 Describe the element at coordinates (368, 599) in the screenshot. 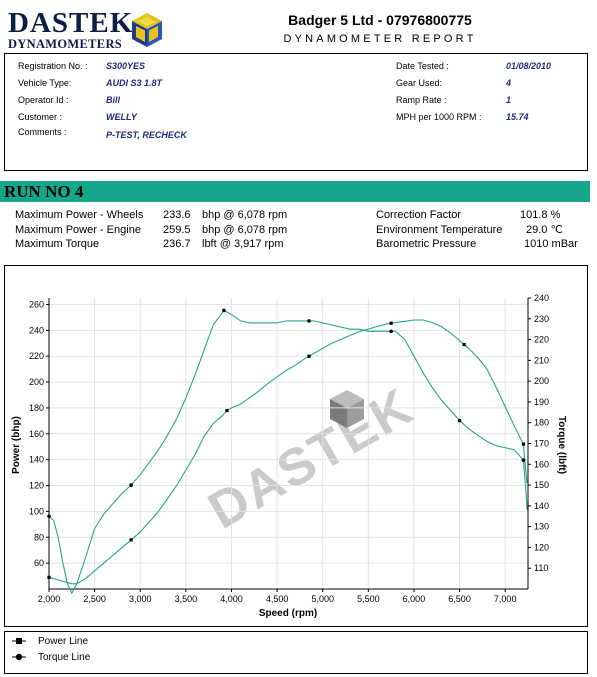

I see `x-tick-label: 5,500` at that location.